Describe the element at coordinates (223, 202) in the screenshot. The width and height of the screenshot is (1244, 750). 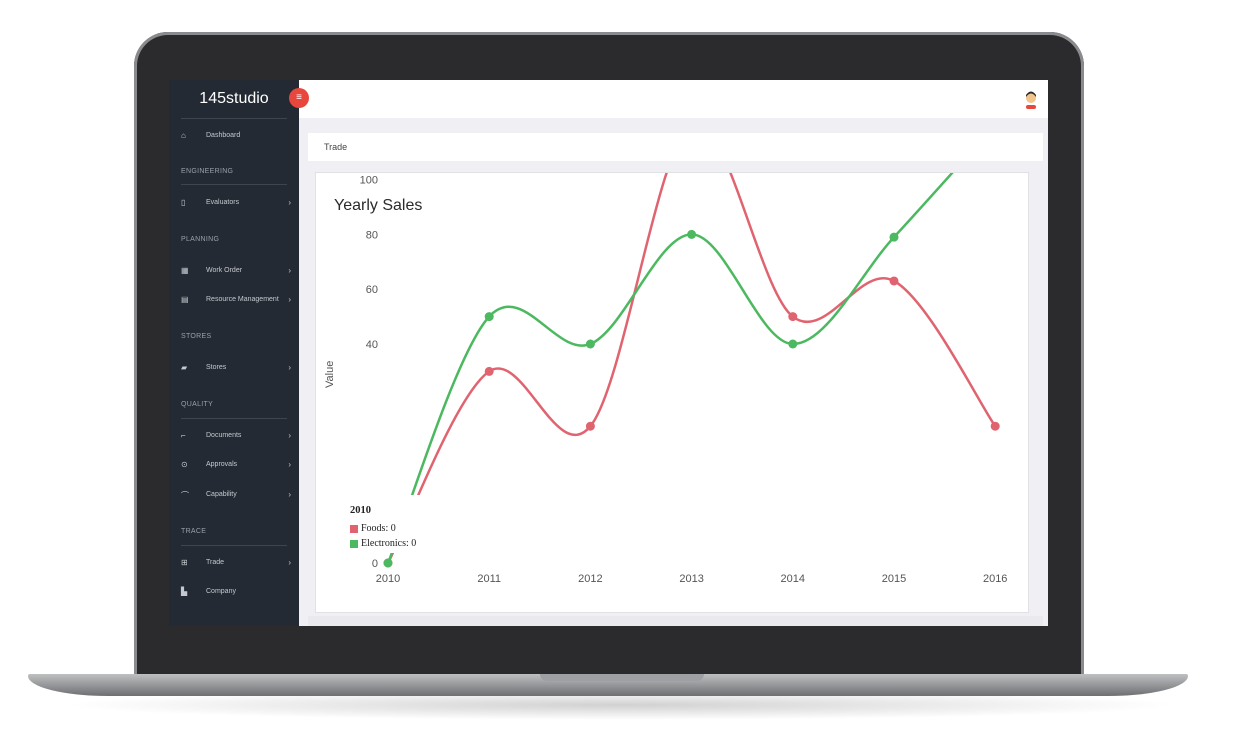
I see `sidebar-item-label: Evaluators` at that location.